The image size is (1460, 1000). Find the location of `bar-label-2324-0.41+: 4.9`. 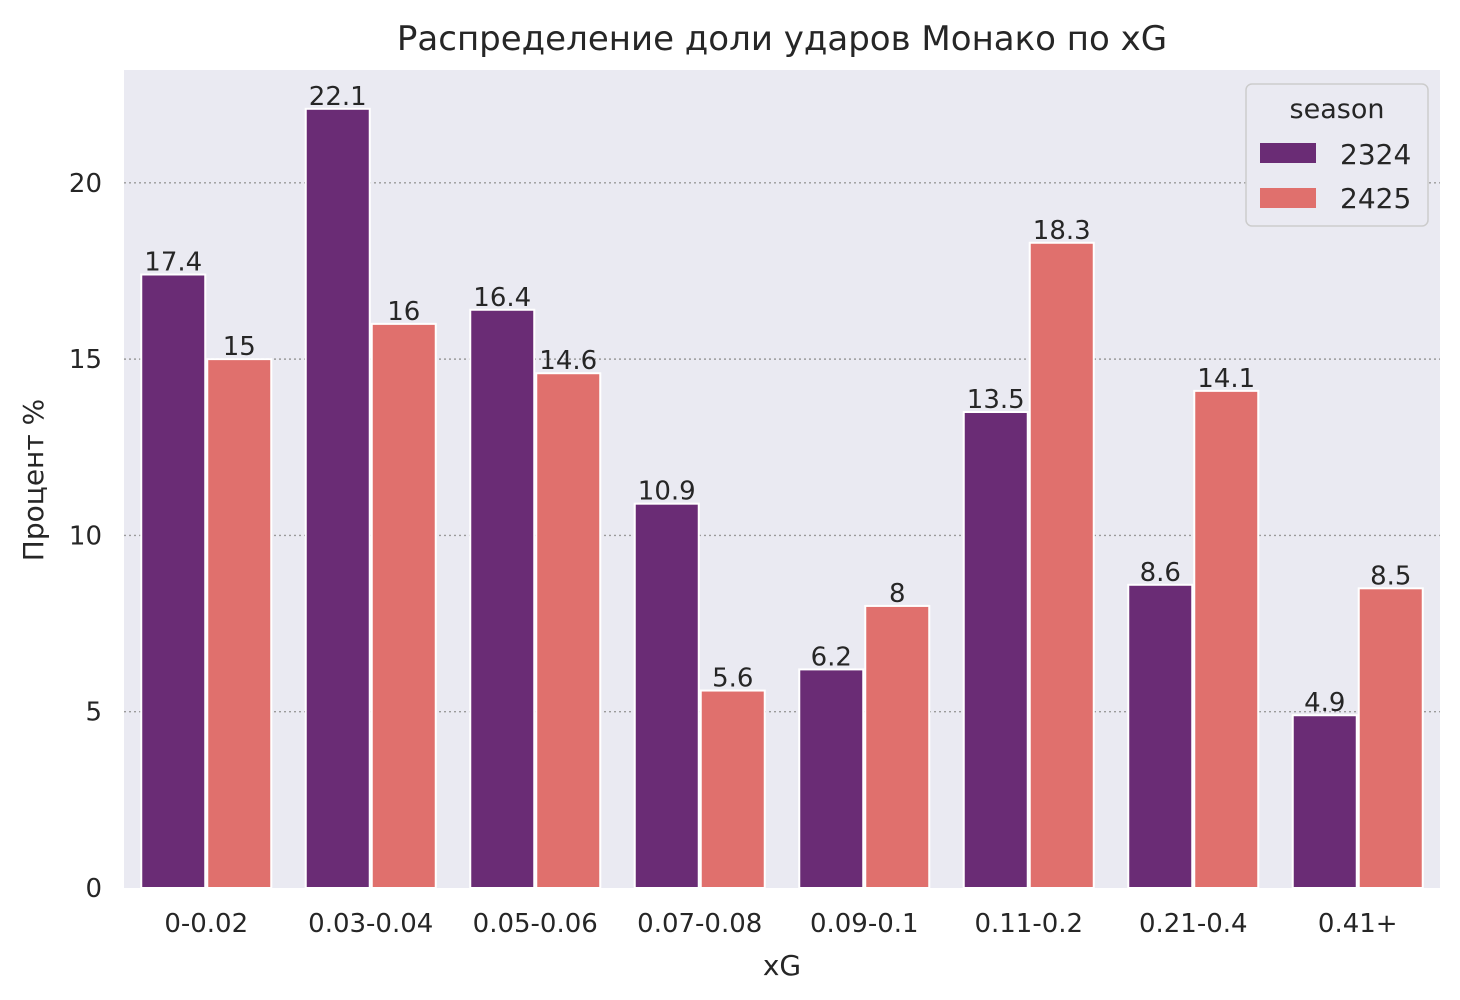

bar-label-2324-0.41+: 4.9 is located at coordinates (1324, 703).